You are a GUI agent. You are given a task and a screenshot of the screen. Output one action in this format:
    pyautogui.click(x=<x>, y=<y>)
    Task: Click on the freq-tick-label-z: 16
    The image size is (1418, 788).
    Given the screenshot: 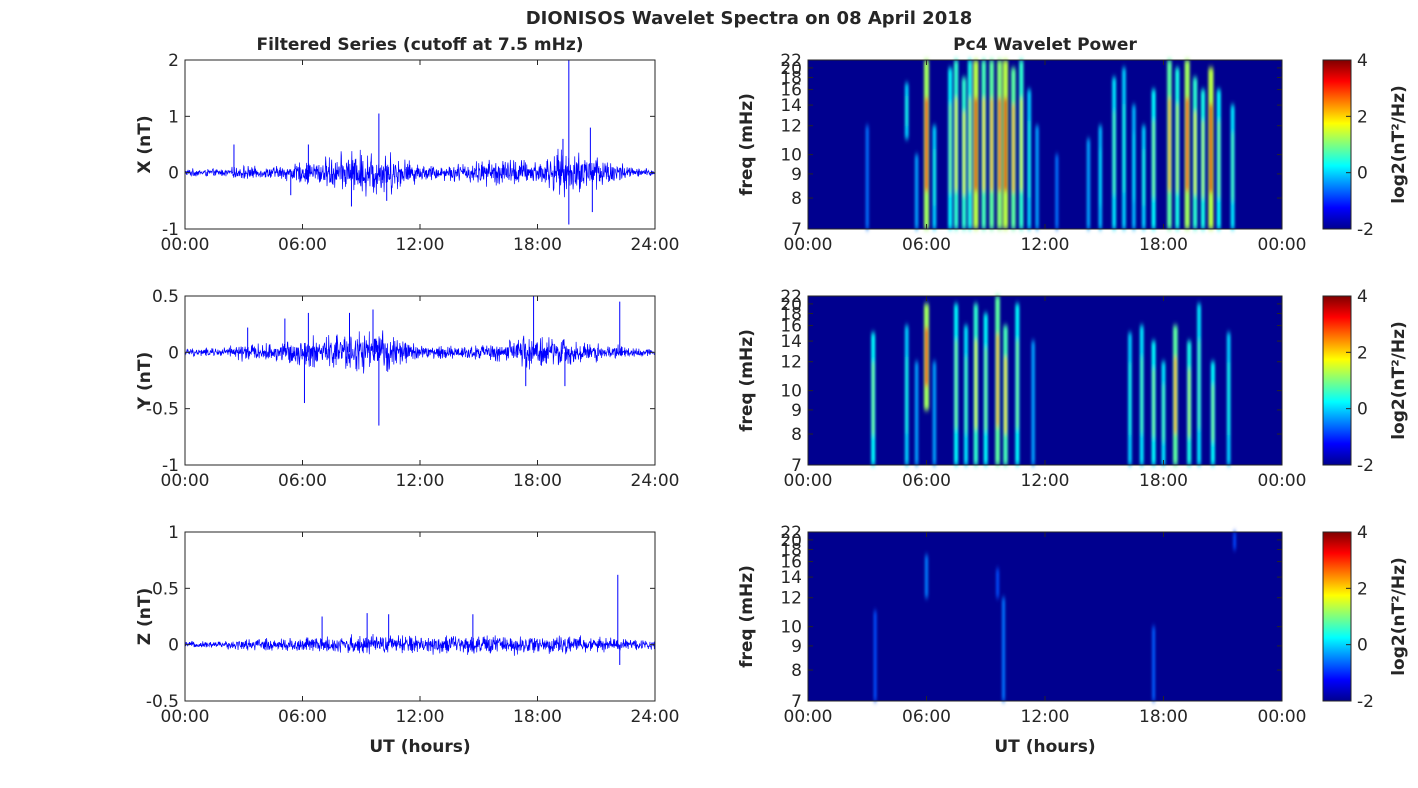 What is the action you would take?
    pyautogui.click(x=791, y=563)
    